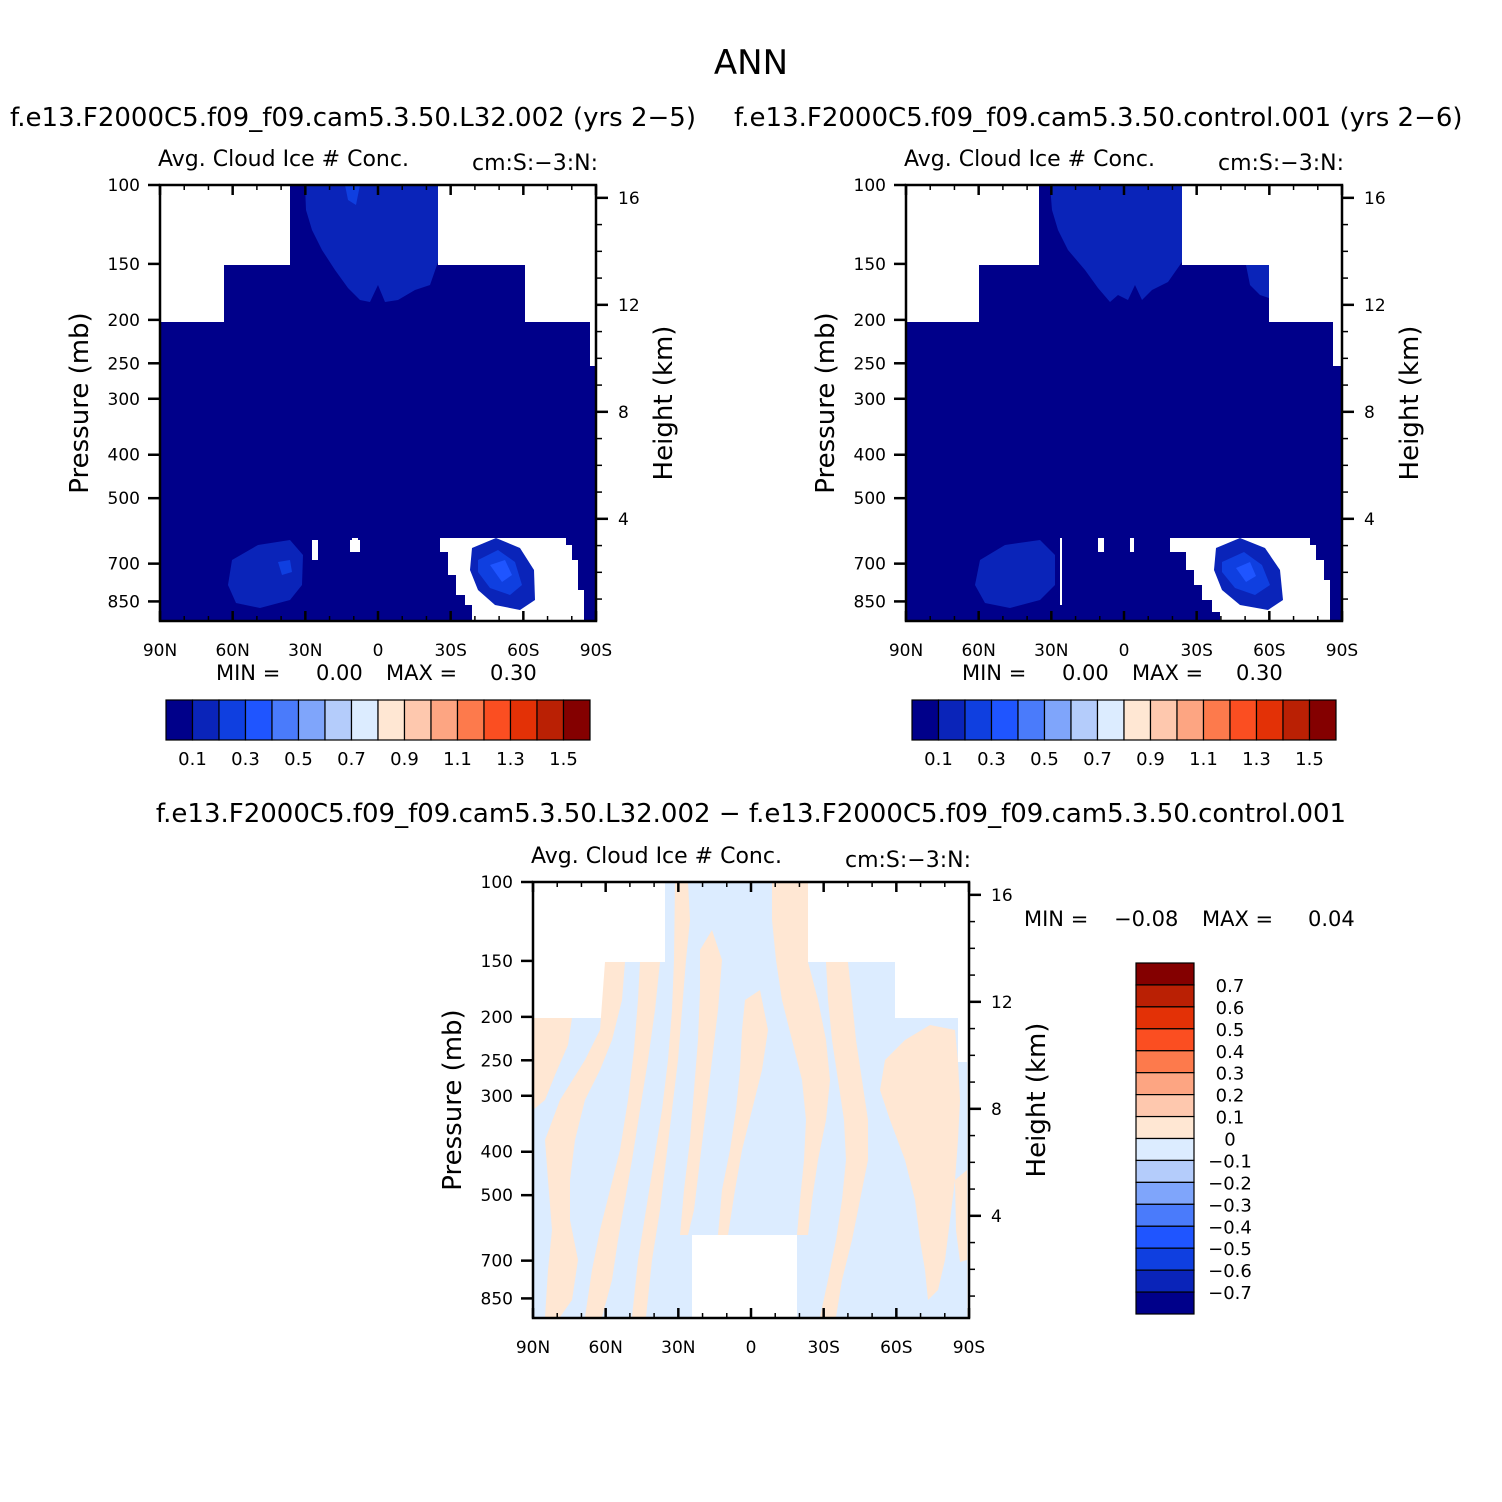  I want to click on colorbar-label: 0, so click(1229, 1140).